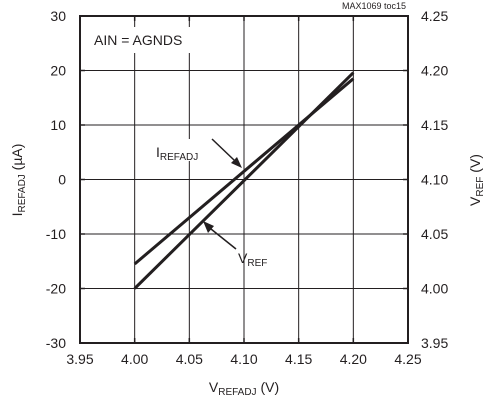 The width and height of the screenshot is (493, 405). I want to click on iref-label: IREFADJ, so click(177, 153).